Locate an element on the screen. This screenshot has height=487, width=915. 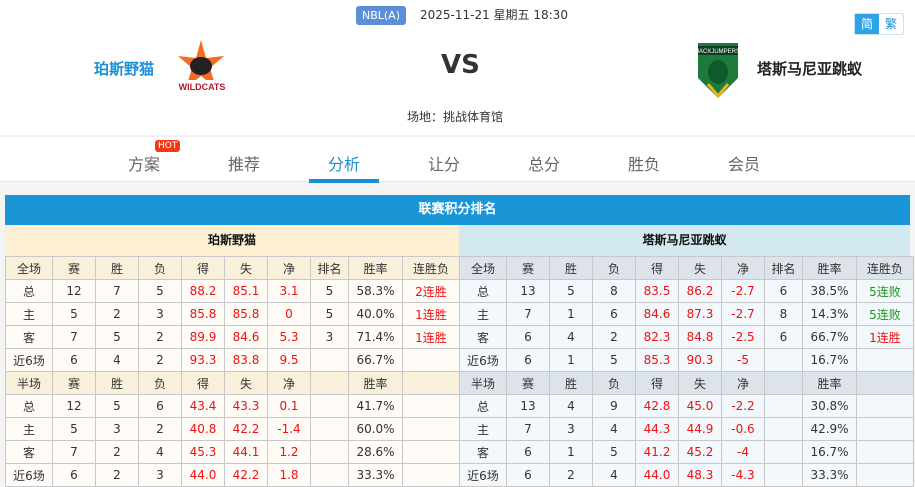
table-row: 总 13 5 8 83.5 86.2 -2.7 6 38.5% 5连败 is located at coordinates (686, 291).